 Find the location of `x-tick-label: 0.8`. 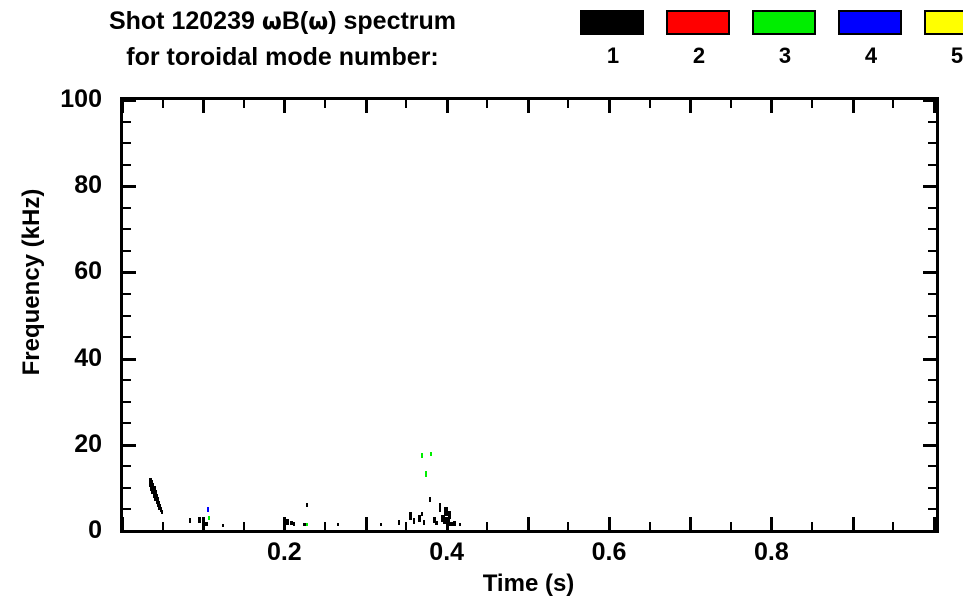

x-tick-label: 0.8 is located at coordinates (771, 552).